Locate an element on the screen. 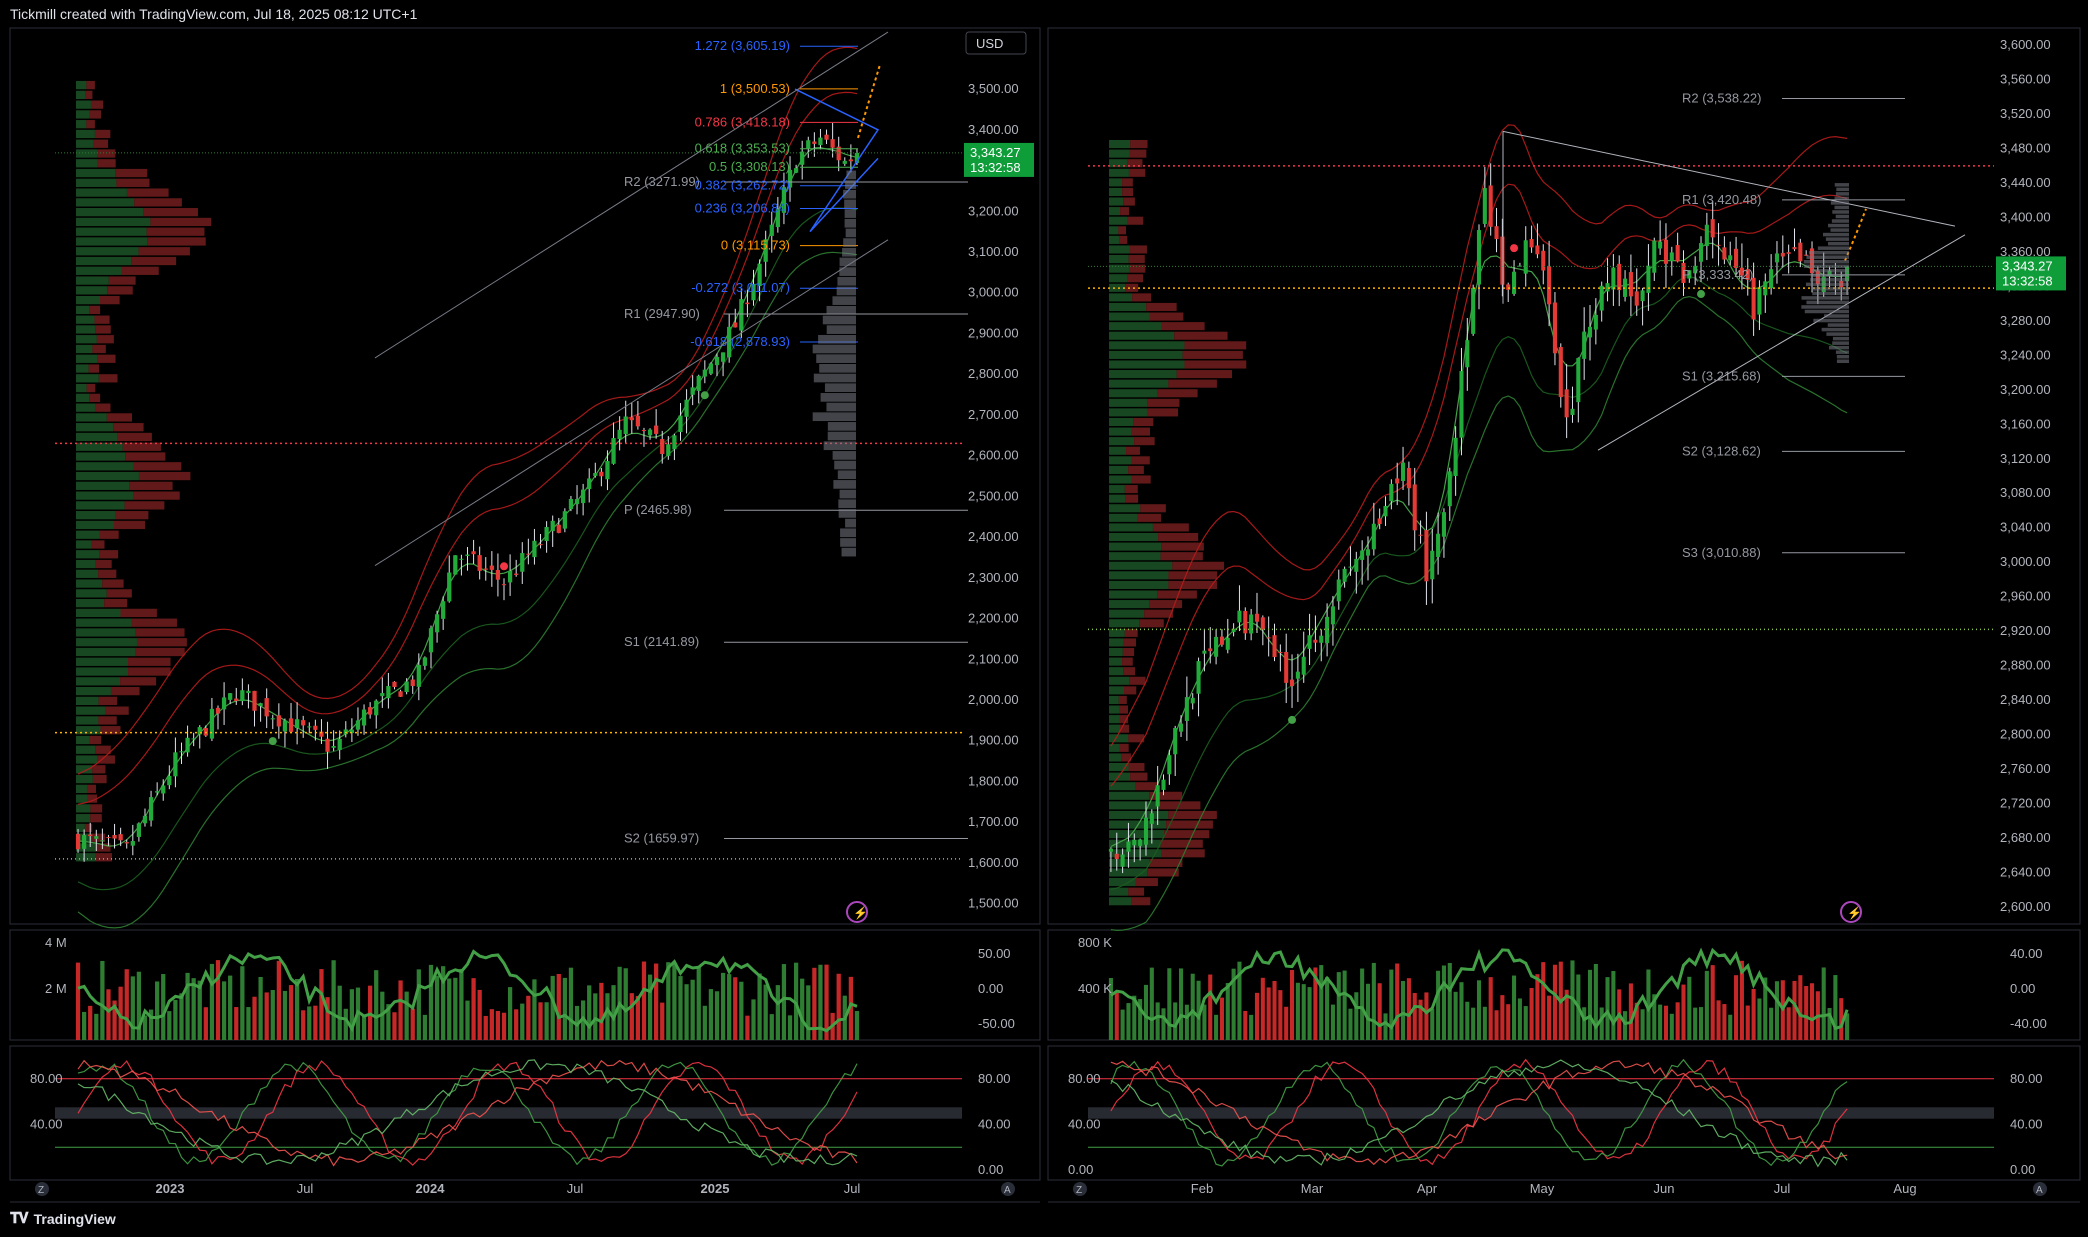 The image size is (2088, 1237). pivot-label: P (3,333.42) is located at coordinates (1717, 274).